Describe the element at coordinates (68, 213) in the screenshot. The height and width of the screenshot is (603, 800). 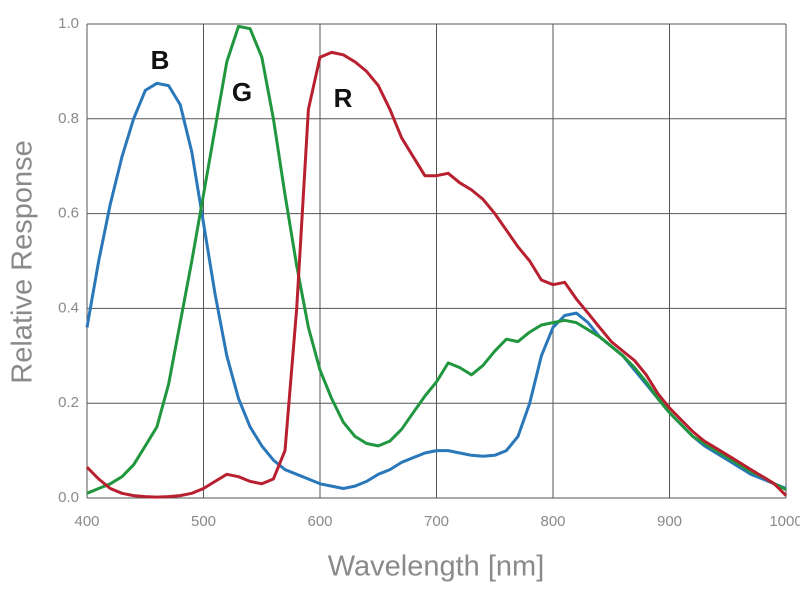
I see `y-tick-label: 0.6` at that location.